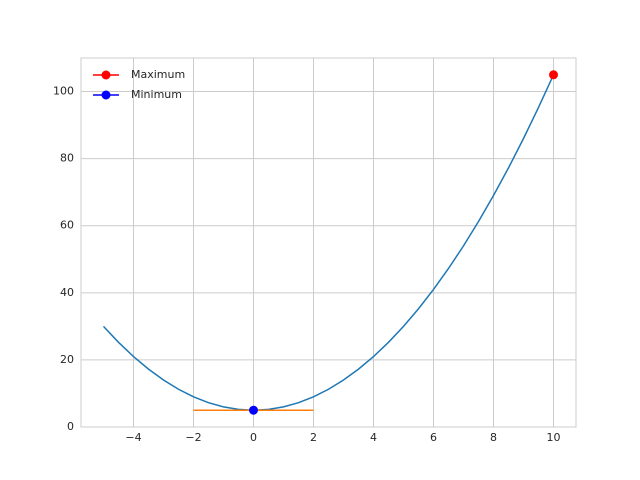 The image size is (640, 480). I want to click on x-tick-label: 4, so click(373, 437).